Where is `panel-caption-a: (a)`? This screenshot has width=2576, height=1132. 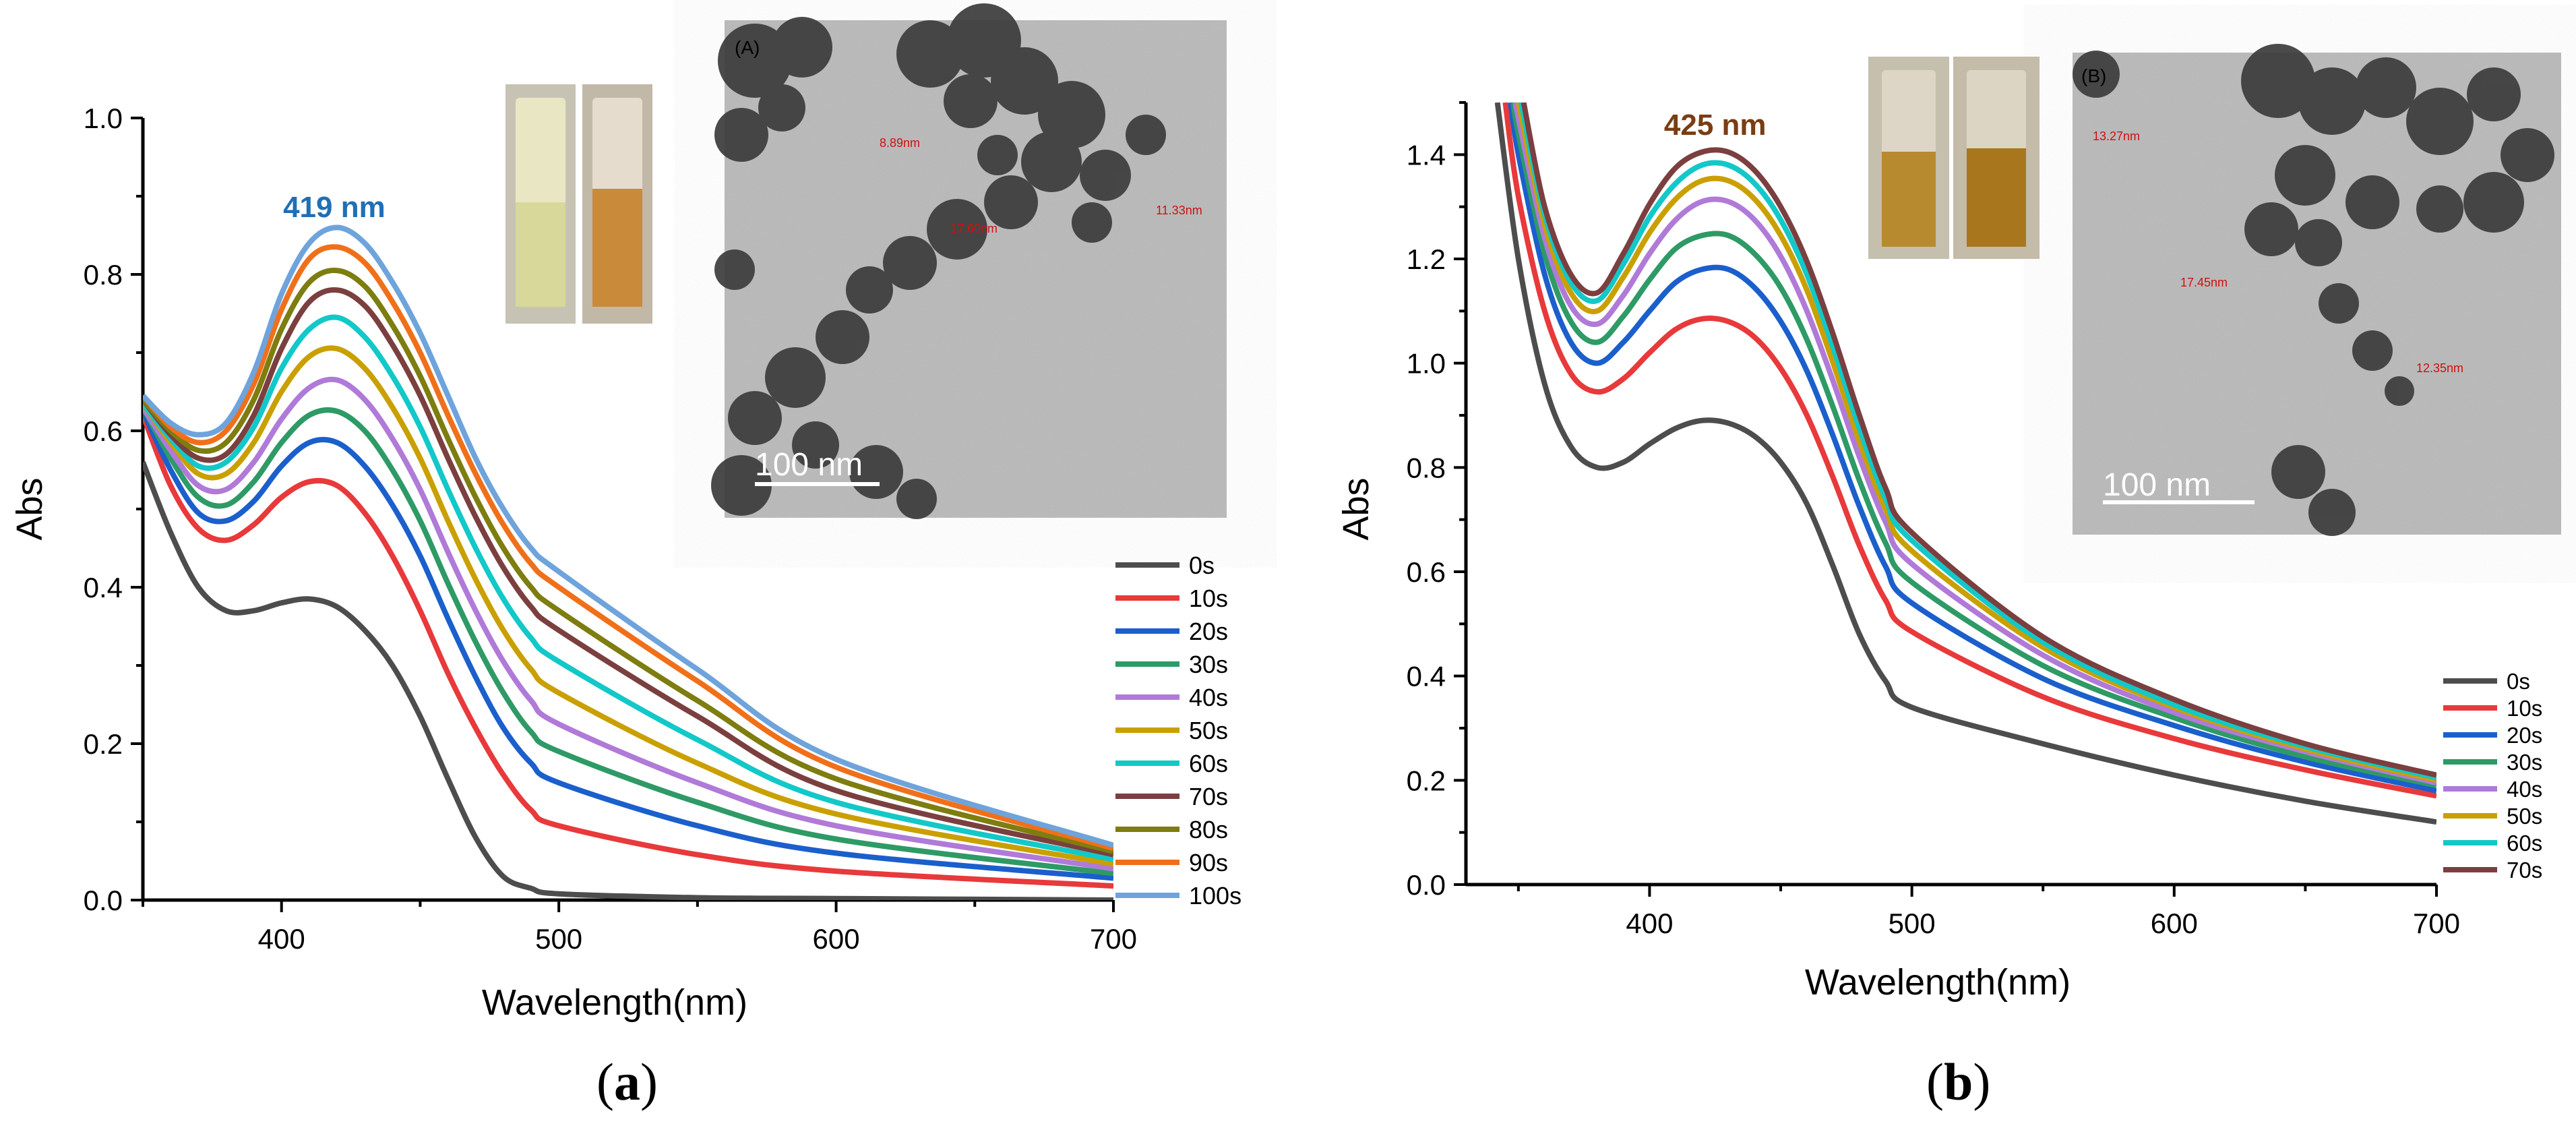 panel-caption-a: (a) is located at coordinates (627, 1082).